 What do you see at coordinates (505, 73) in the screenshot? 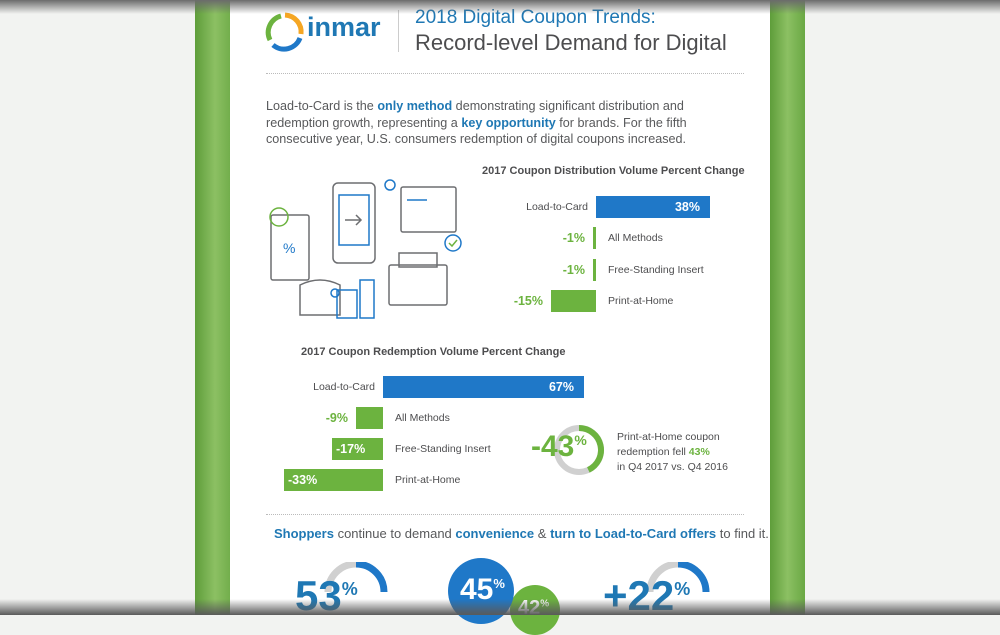
I see `dotted-divider` at bounding box center [505, 73].